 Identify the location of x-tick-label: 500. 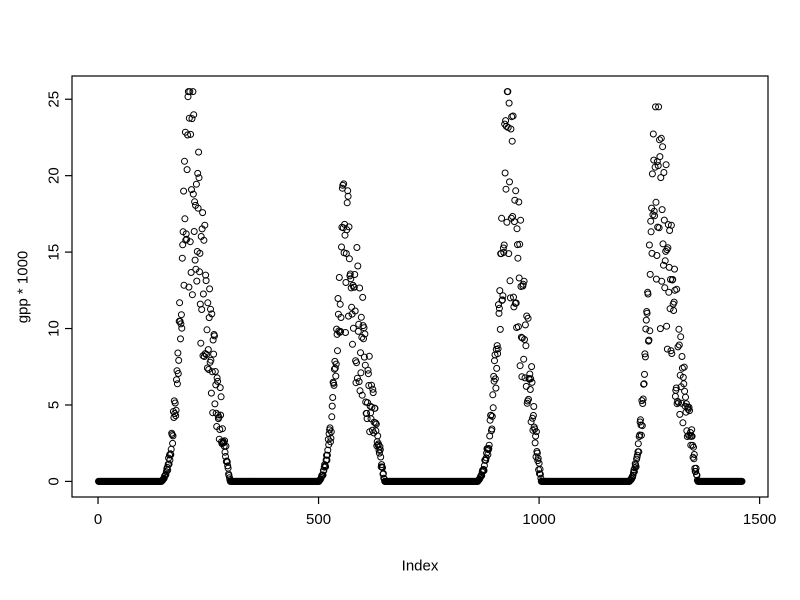
(318, 519).